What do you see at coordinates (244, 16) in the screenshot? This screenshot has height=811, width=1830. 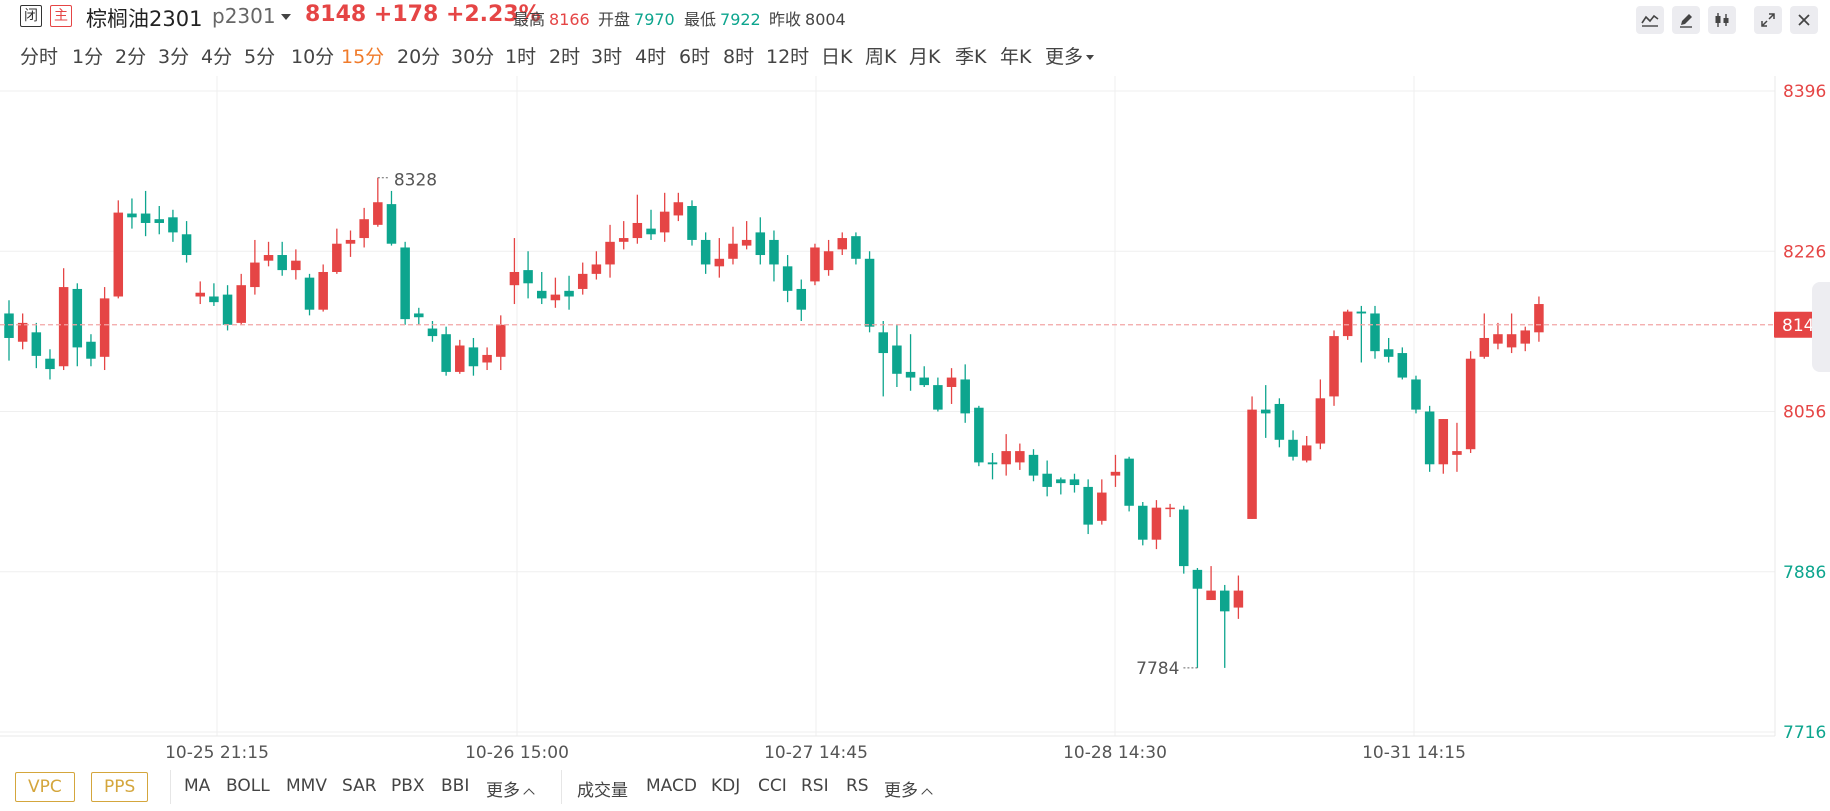 I see `symbol-code: p2301` at bounding box center [244, 16].